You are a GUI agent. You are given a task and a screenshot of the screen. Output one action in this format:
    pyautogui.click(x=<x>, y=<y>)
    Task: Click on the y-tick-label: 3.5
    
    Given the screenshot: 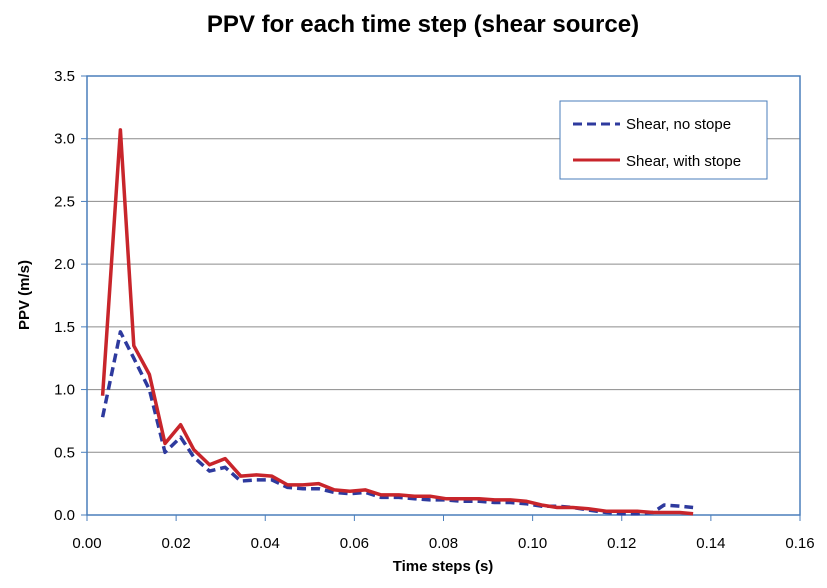 What is the action you would take?
    pyautogui.click(x=64, y=76)
    